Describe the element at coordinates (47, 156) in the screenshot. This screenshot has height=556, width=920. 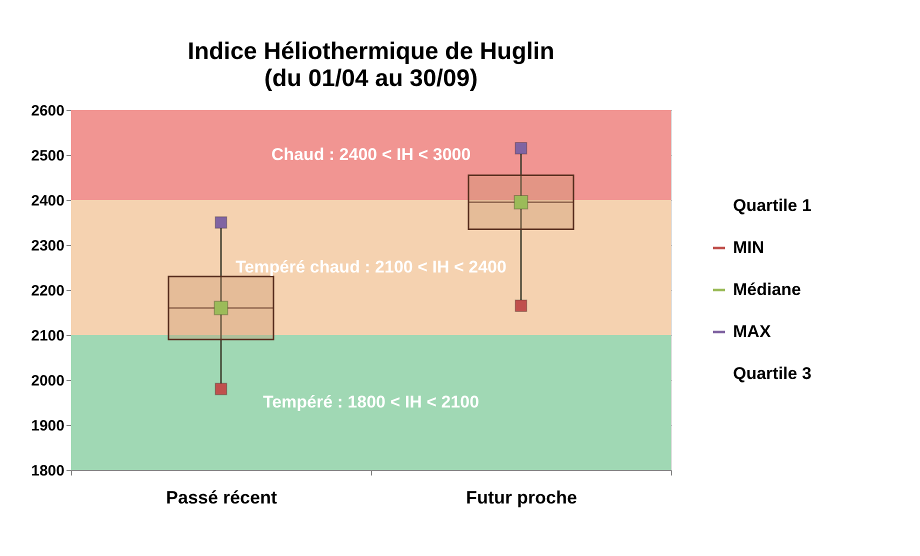
I see `y-tick-label: 2500` at that location.